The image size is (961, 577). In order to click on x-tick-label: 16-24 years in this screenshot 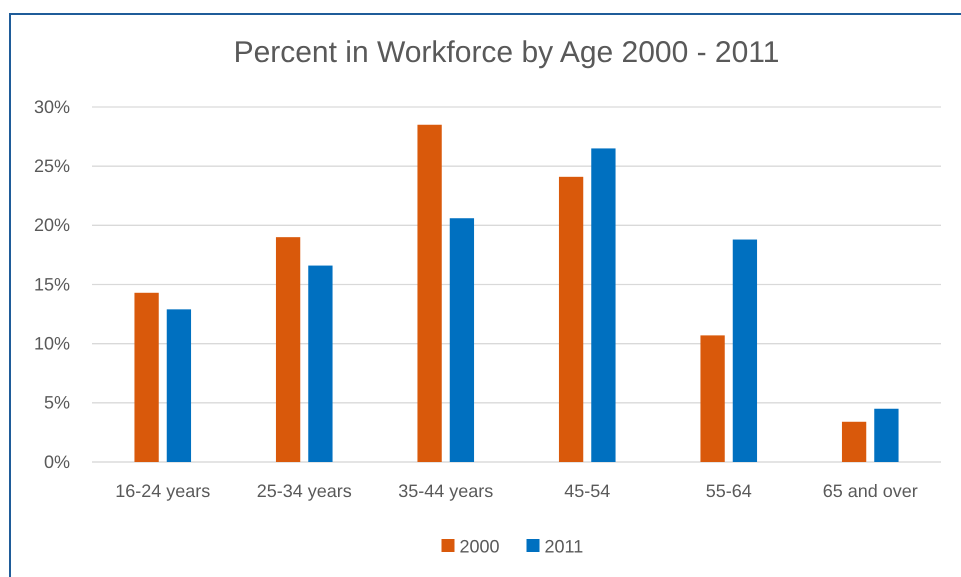, I will do `click(162, 490)`.